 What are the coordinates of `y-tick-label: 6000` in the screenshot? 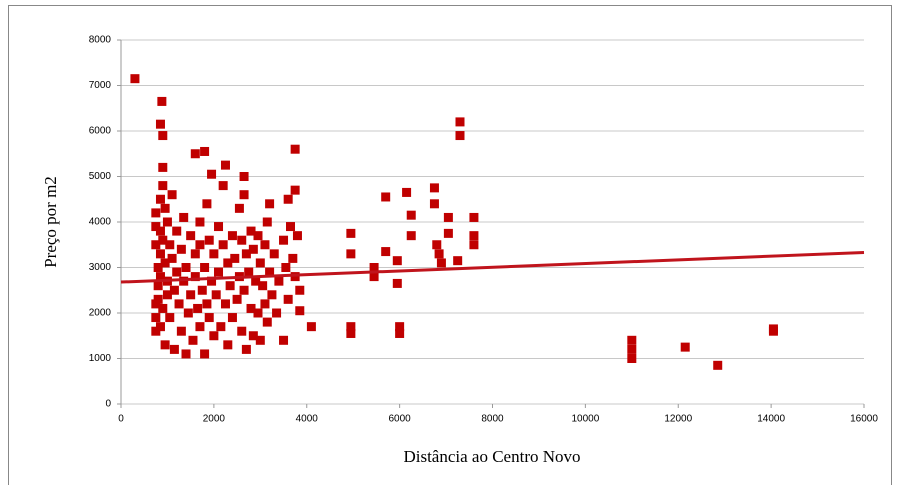 It's located at (100, 131).